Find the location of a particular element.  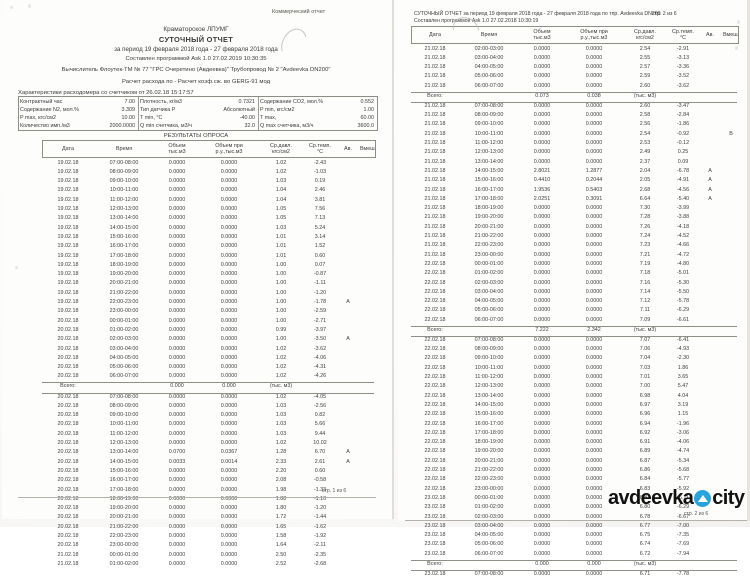

table-row: 19.02.18 18:00-19:00 0.0000 0.0000 1.00 0.07 is located at coordinates (375, 266).